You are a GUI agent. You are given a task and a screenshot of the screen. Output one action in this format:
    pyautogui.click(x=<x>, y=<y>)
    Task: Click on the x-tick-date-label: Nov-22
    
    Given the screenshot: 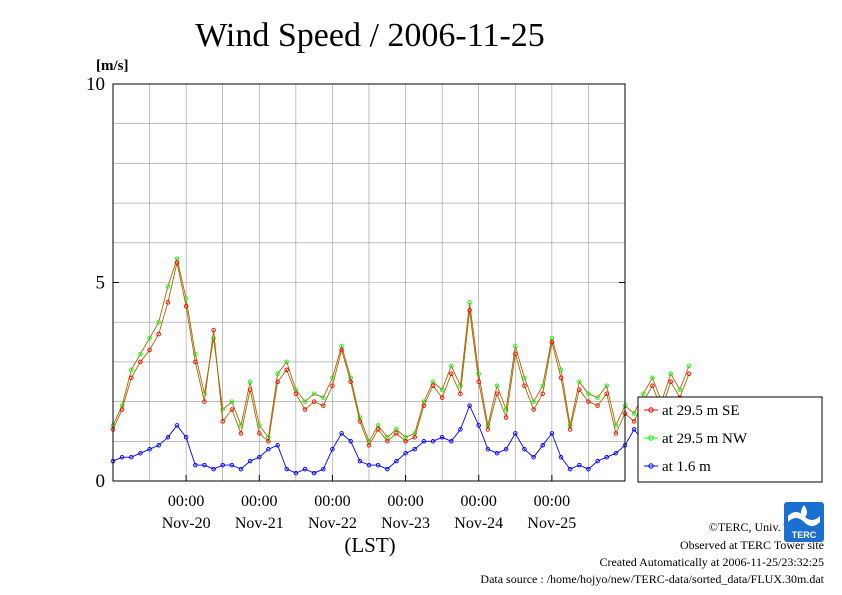 What is the action you would take?
    pyautogui.click(x=332, y=523)
    